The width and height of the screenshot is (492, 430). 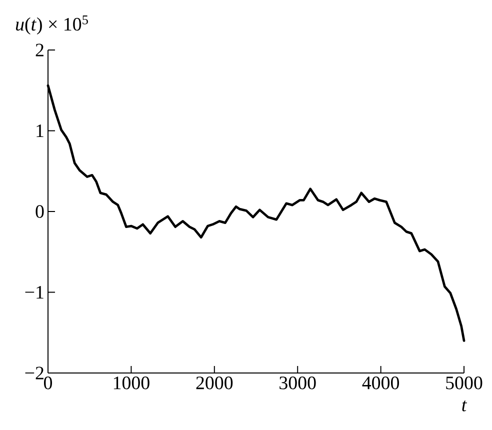 I want to click on y-tick-label: 1, so click(x=40, y=130).